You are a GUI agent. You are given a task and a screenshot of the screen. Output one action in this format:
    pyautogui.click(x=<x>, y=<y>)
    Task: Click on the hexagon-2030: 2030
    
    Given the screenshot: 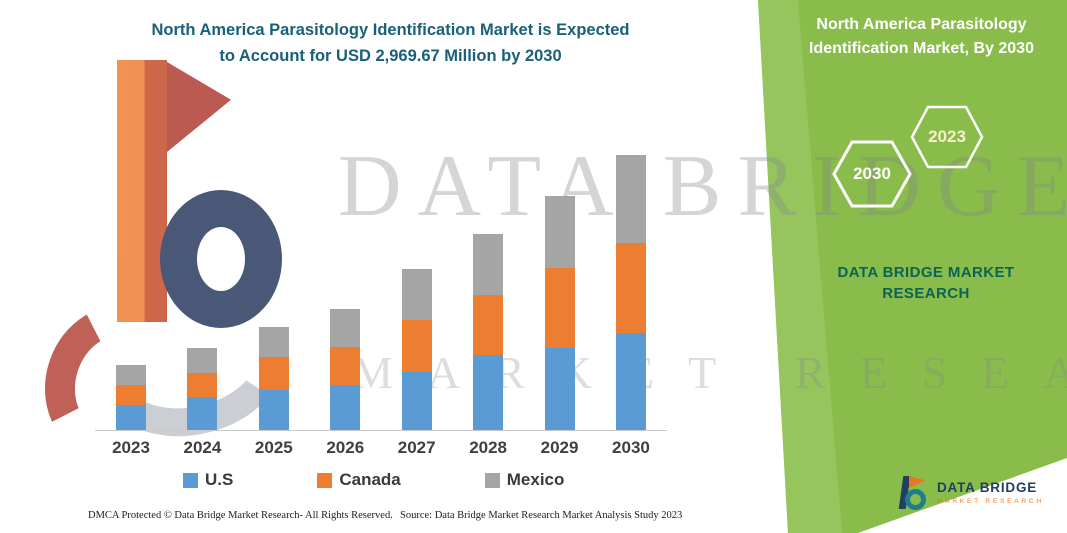 What is the action you would take?
    pyautogui.click(x=872, y=174)
    